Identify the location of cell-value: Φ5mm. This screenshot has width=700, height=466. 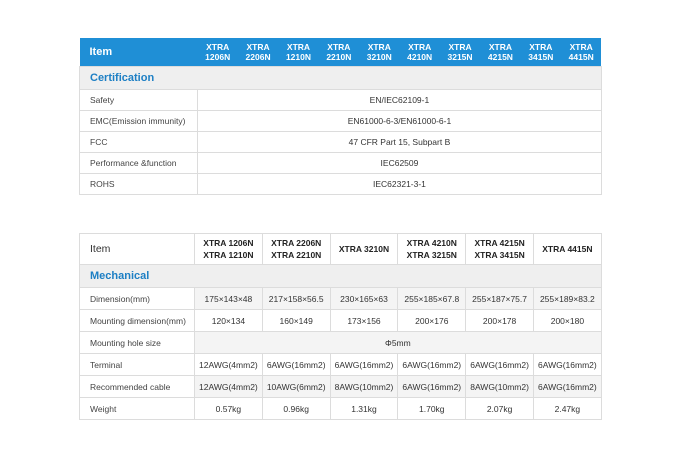
(398, 342).